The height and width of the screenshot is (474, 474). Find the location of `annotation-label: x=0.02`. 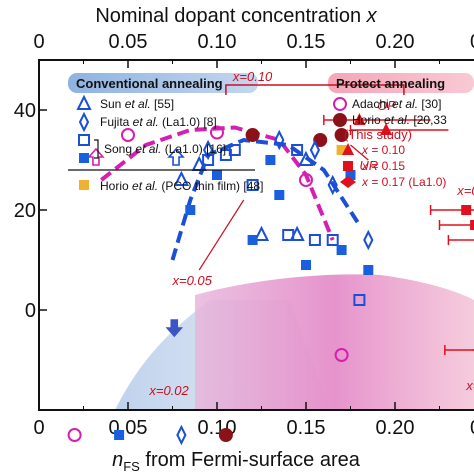

annotation-label: x=0.02 is located at coordinates (168, 390).